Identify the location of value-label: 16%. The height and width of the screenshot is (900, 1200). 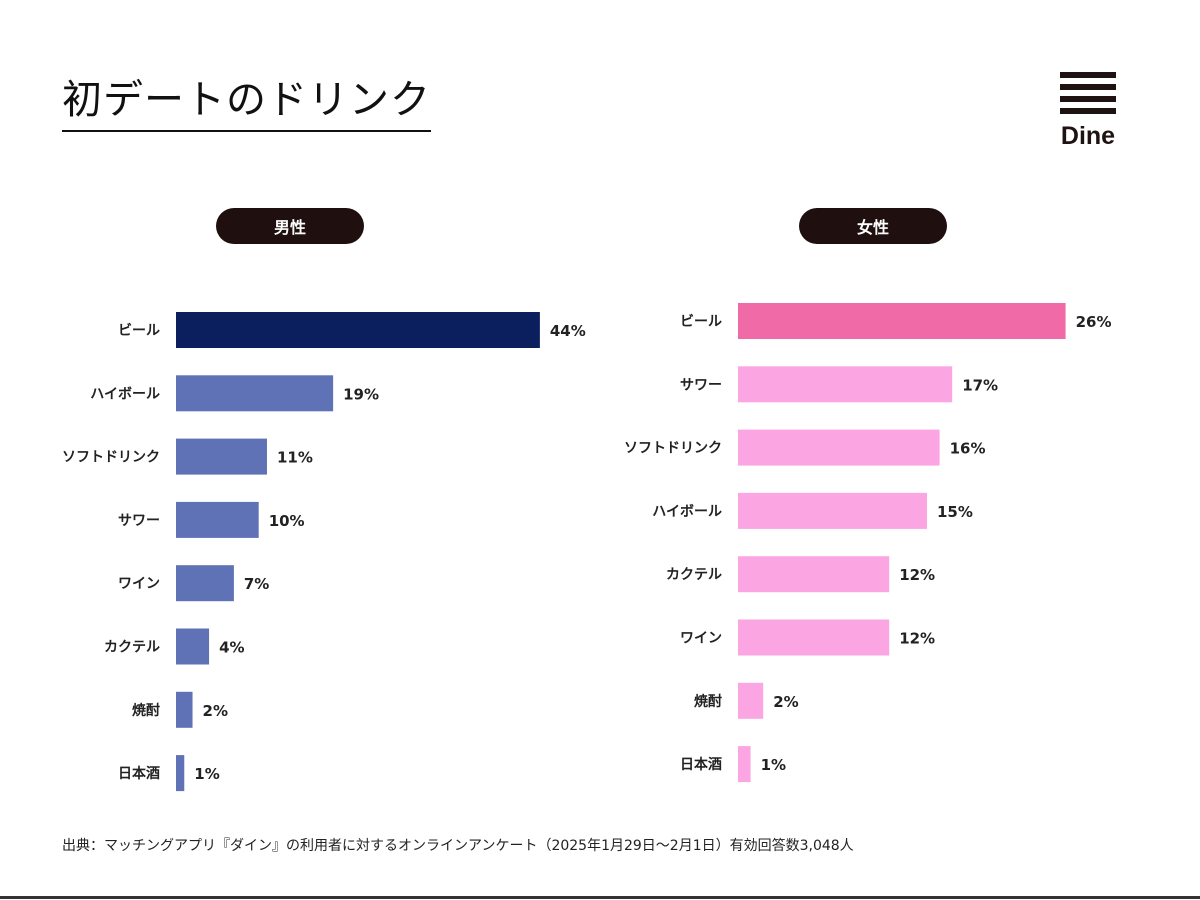
(968, 449).